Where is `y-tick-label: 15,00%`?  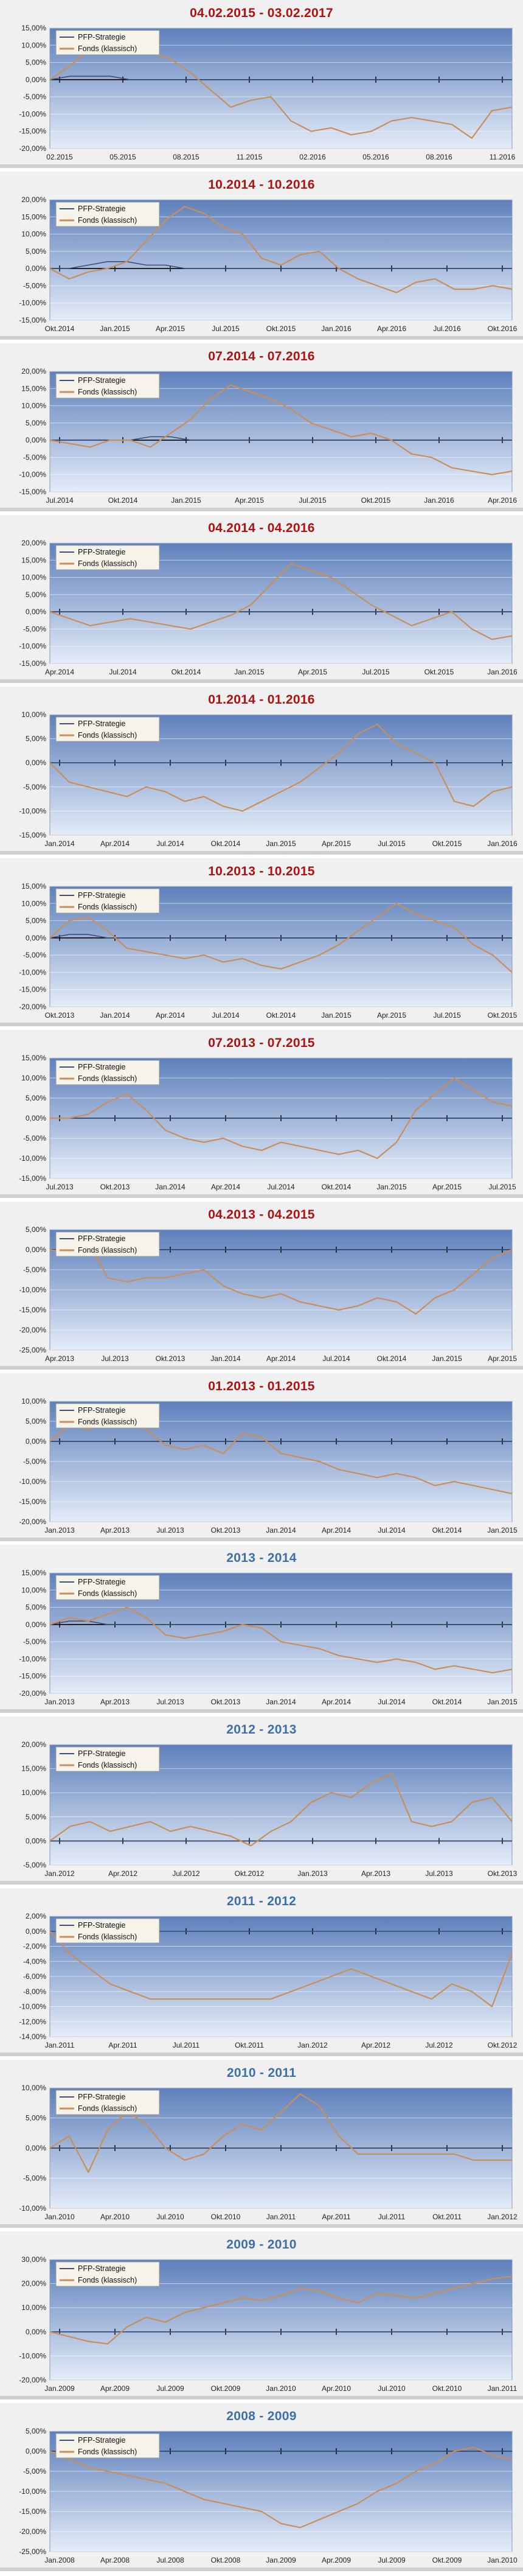 y-tick-label: 15,00% is located at coordinates (34, 1769).